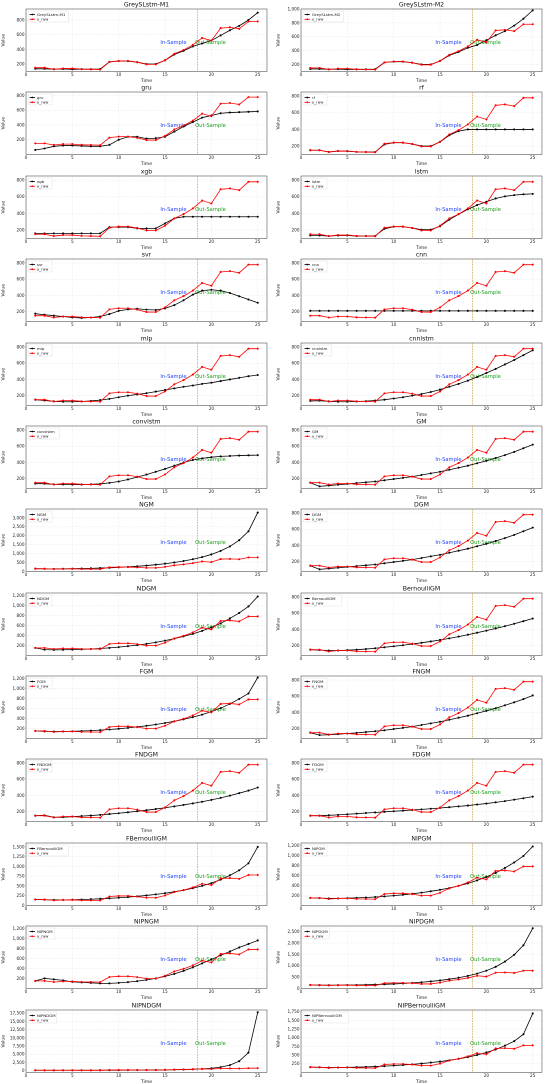  Describe the element at coordinates (421, 255) in the screenshot. I see `chart-title: cnn` at that location.